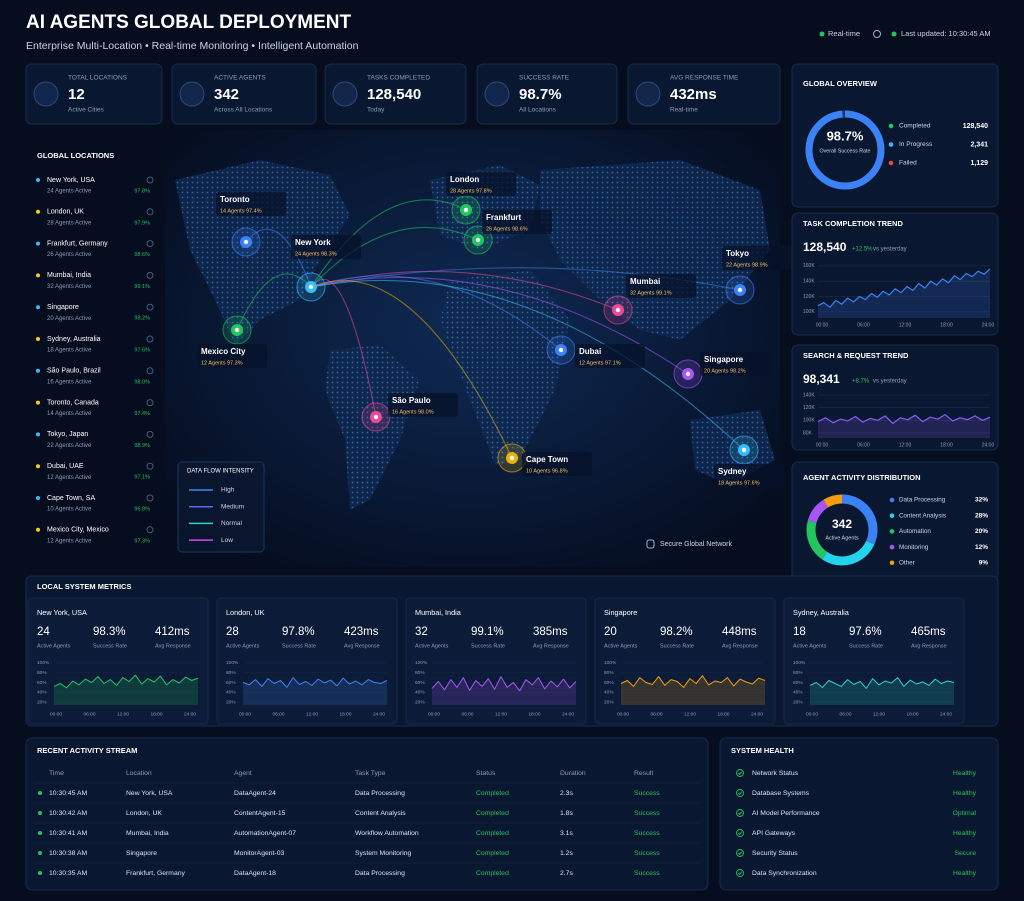 This screenshot has width=1024, height=901. What do you see at coordinates (65, 212) in the screenshot?
I see `location-name: London, UK` at bounding box center [65, 212].